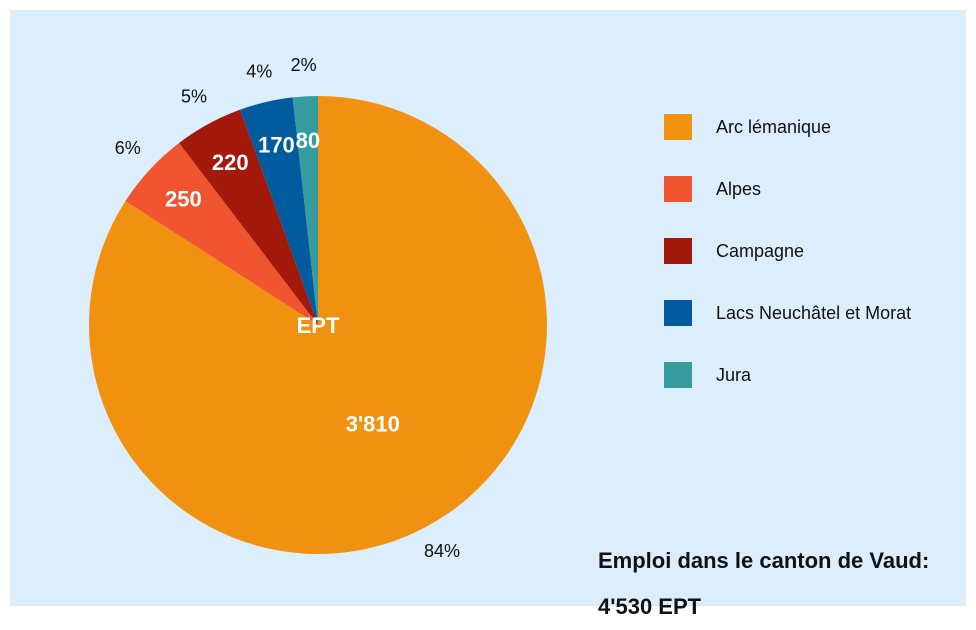 The width and height of the screenshot is (976, 630). Describe the element at coordinates (739, 189) in the screenshot. I see `legend-label: Alpes` at that location.